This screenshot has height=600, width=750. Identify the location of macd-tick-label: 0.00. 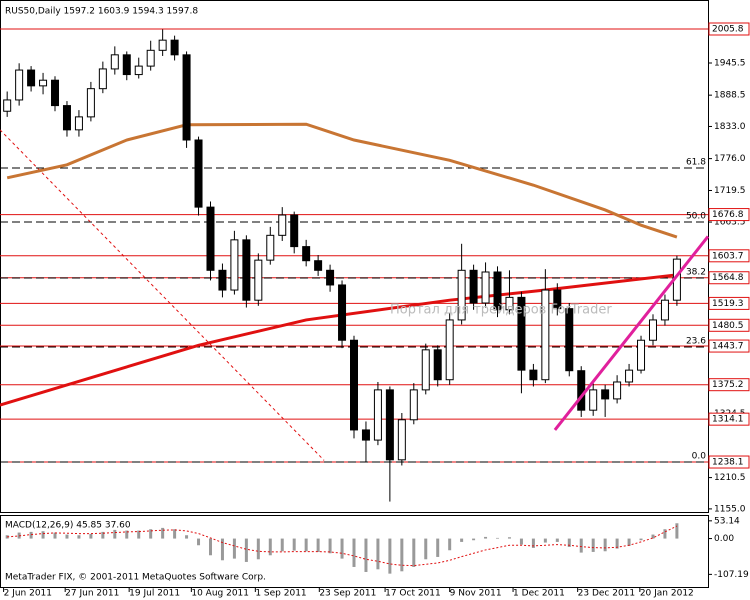
(724, 539).